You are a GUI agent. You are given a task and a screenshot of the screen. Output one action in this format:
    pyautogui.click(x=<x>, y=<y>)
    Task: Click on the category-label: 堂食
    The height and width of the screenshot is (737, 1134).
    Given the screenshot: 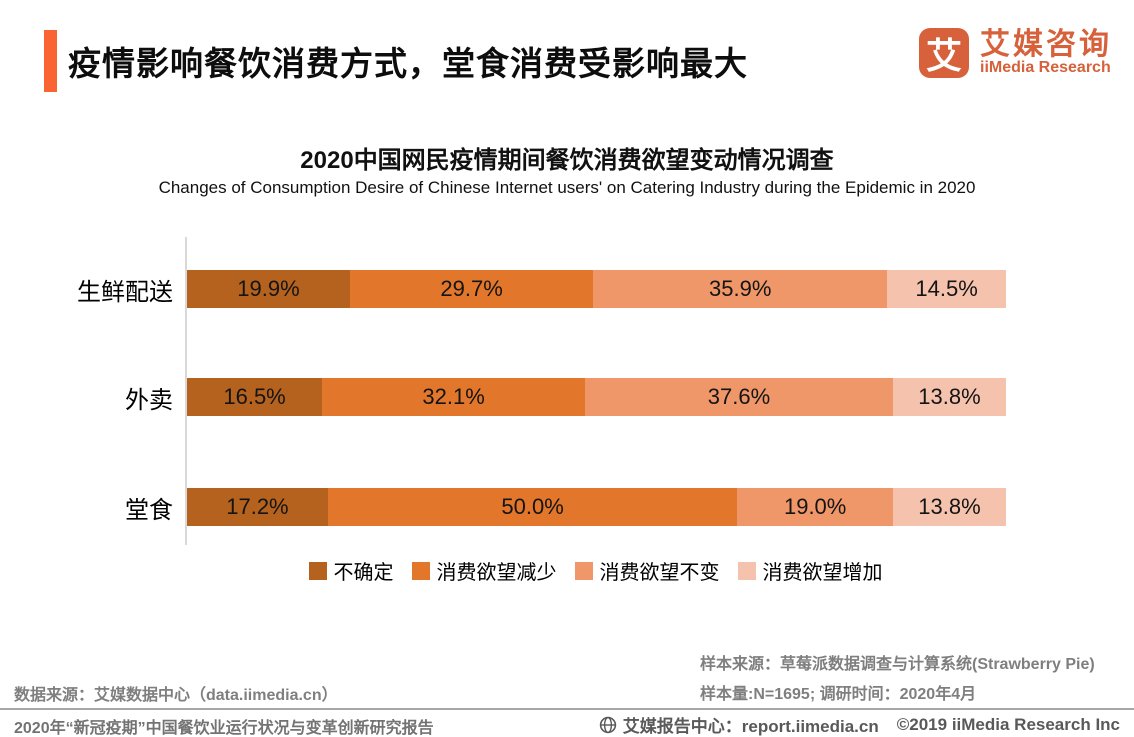 What is the action you would take?
    pyautogui.click(x=149, y=510)
    